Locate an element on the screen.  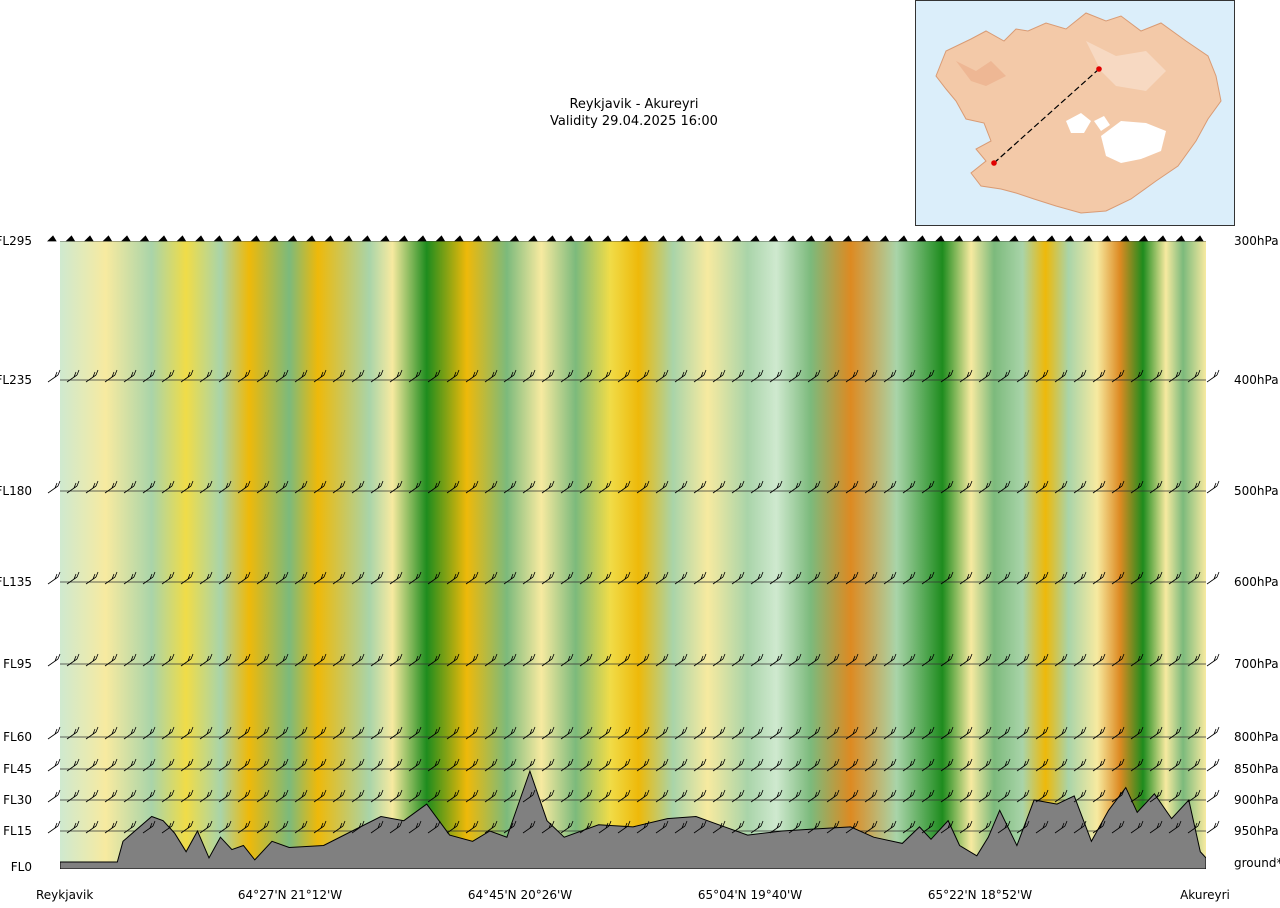
pressure-level-label: 900hPa is located at coordinates (1256, 800).